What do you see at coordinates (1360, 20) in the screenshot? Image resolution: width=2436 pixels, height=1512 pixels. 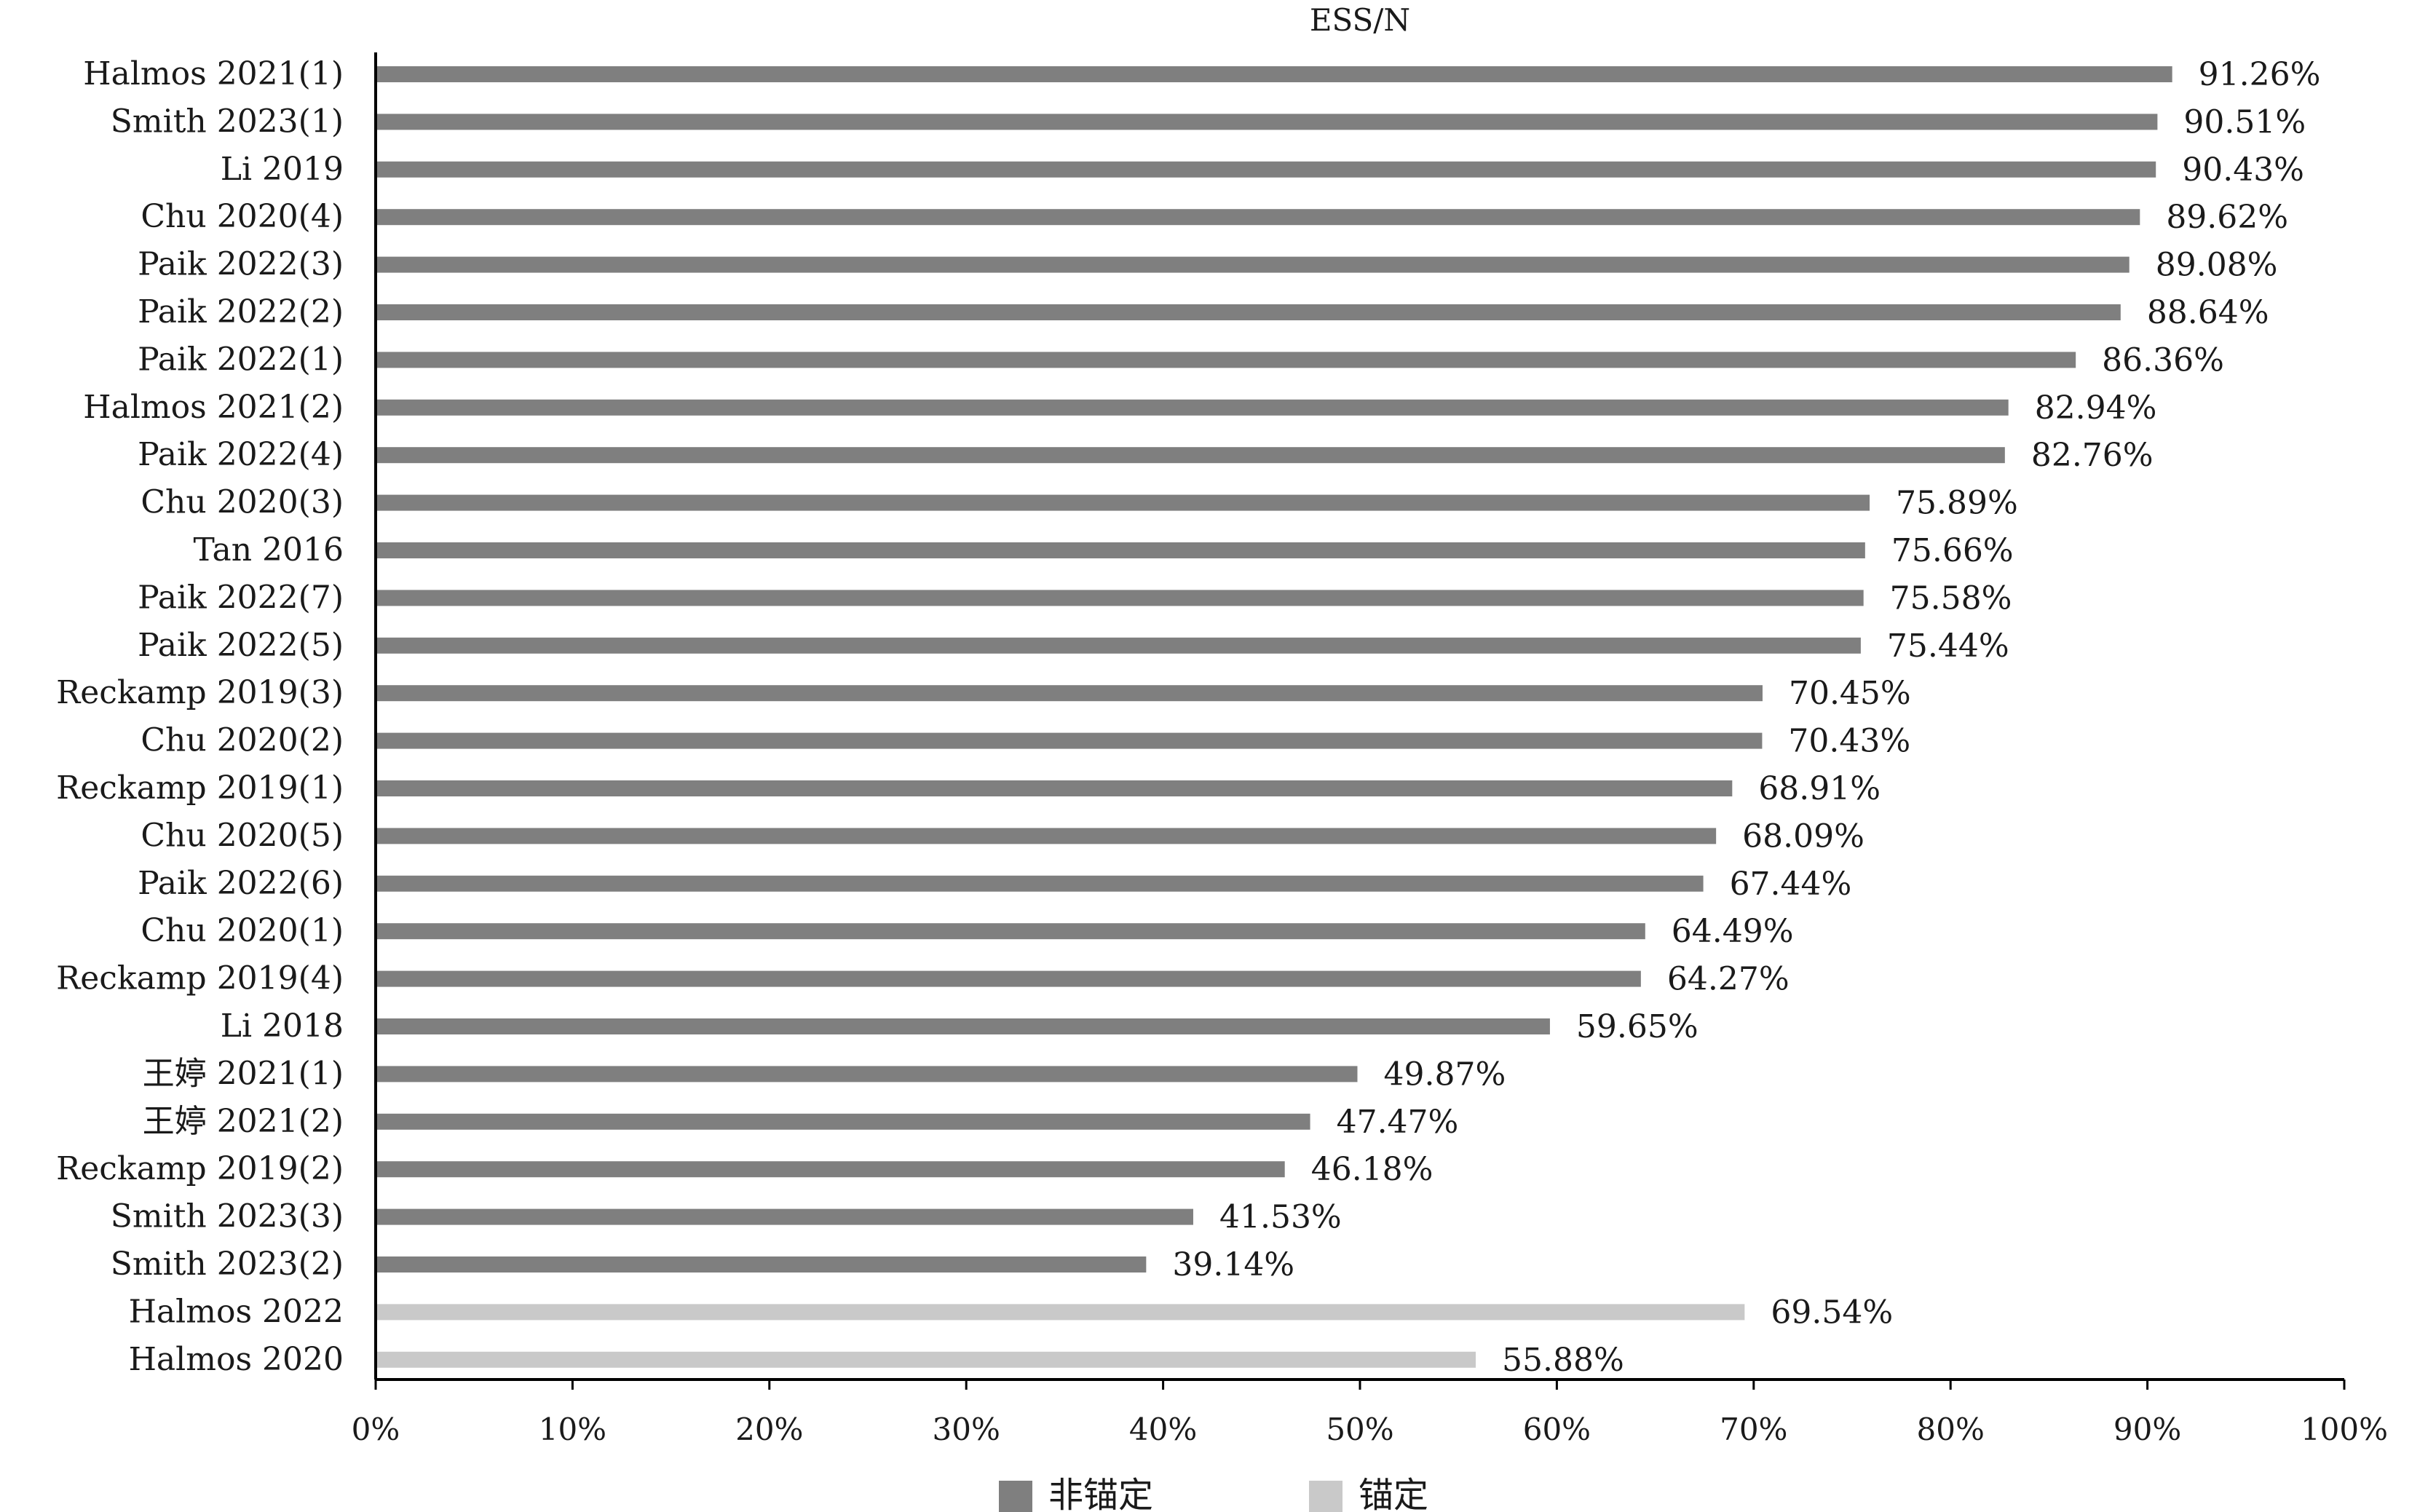 I see `chart-title: ESS/N` at bounding box center [1360, 20].